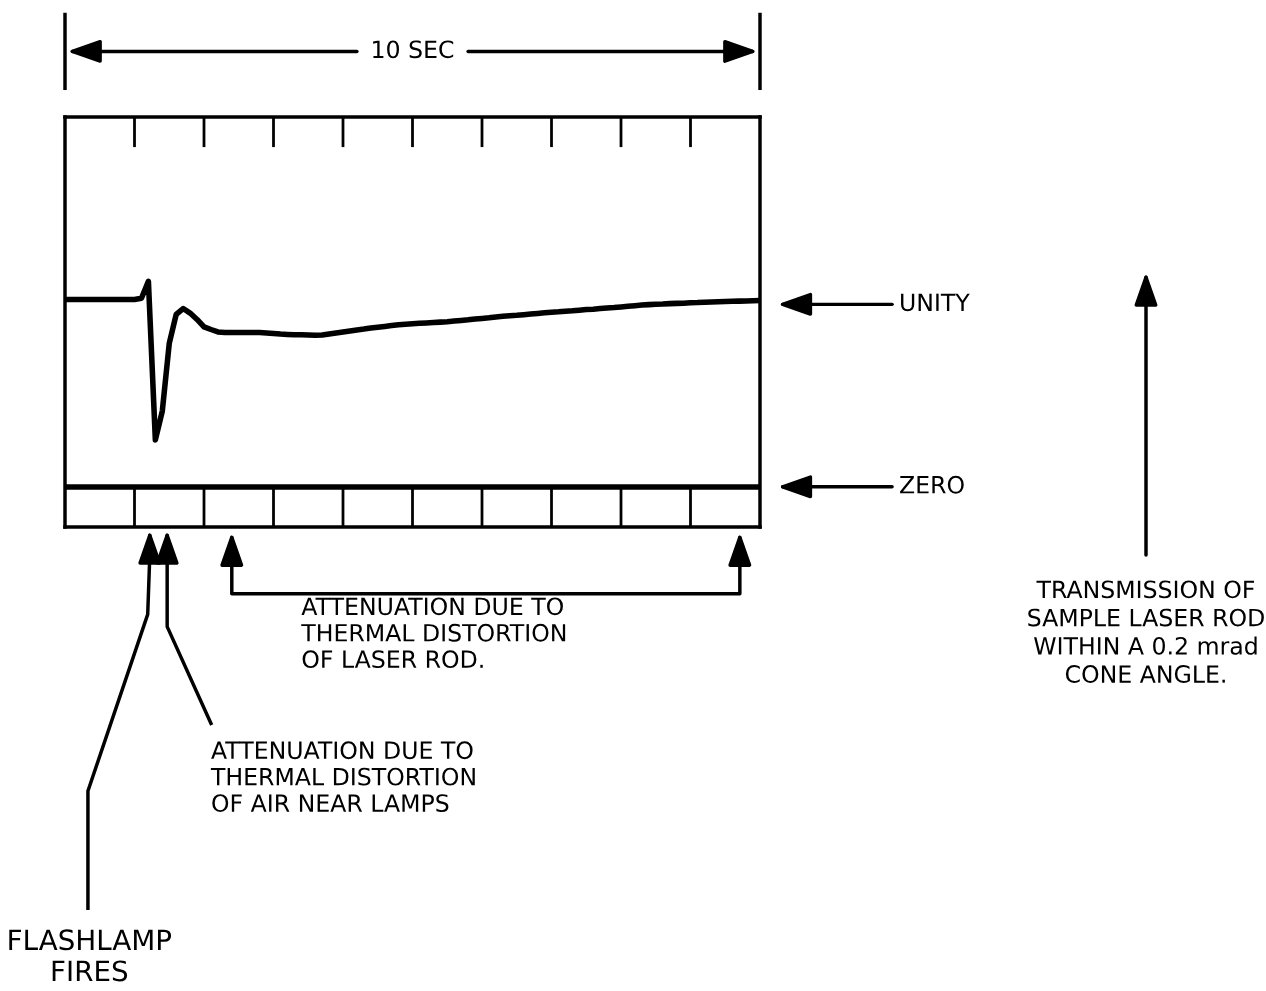 The image size is (1266, 991). I want to click on text: FLASHLAMP FIRES, so click(90, 955).